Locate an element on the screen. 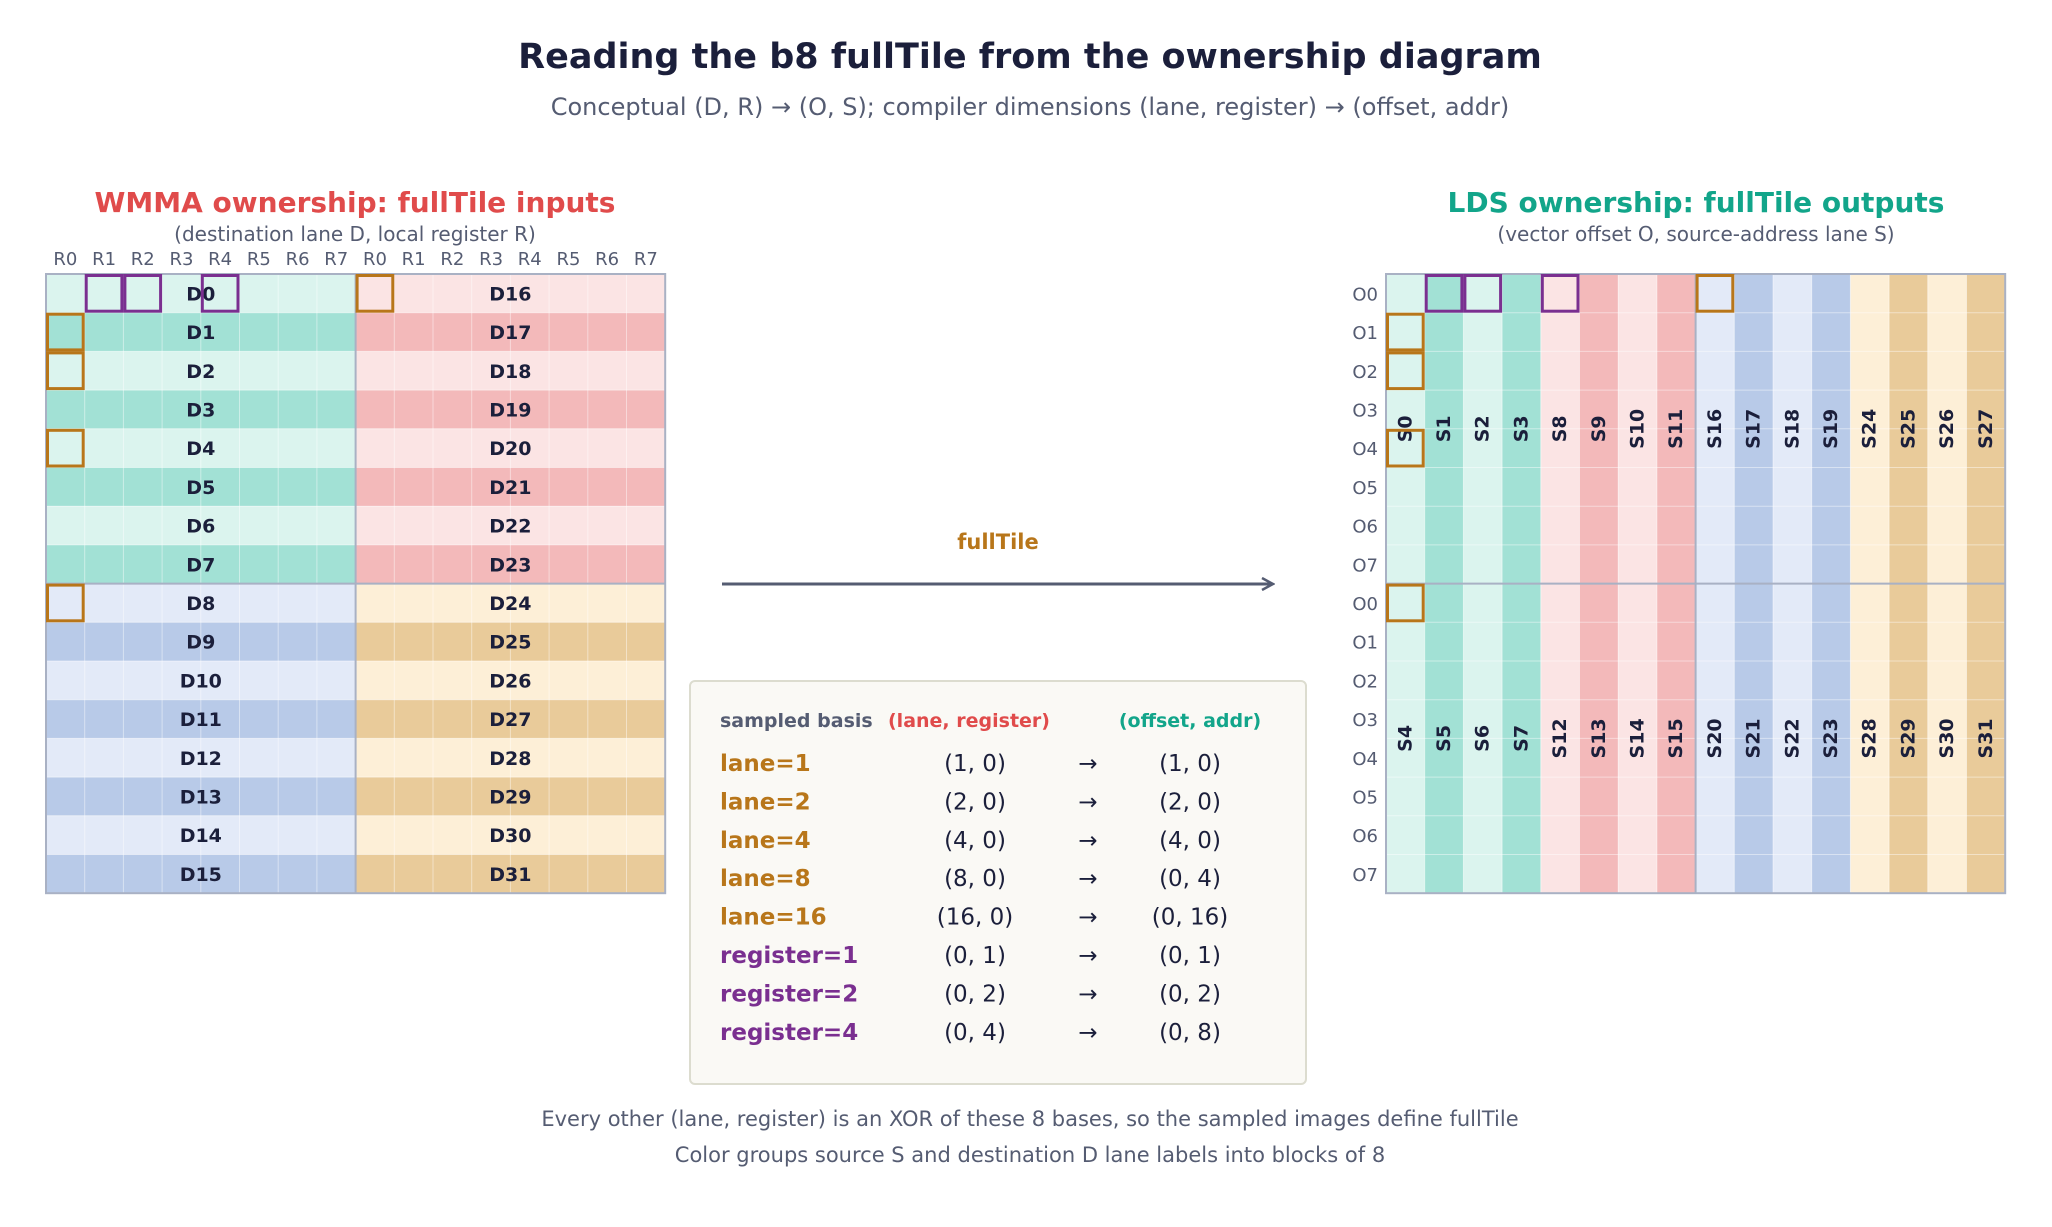  column-label: R0 is located at coordinates (375, 259).